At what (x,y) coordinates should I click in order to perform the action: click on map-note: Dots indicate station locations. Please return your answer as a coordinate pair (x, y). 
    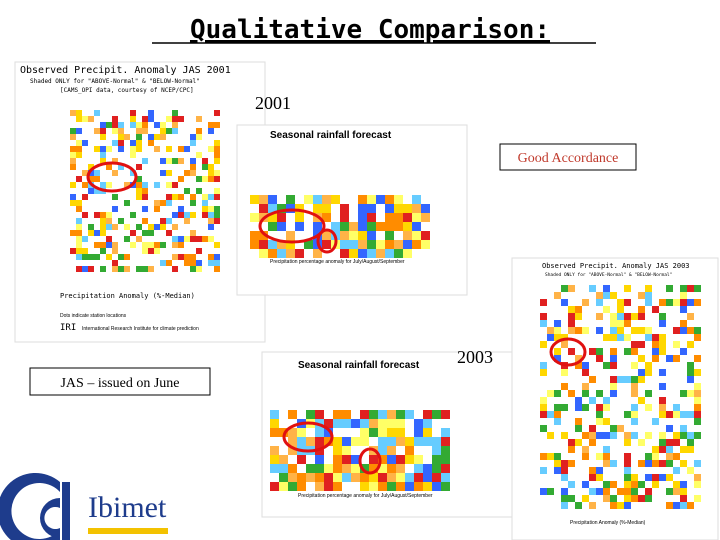
    Looking at the image, I should click on (93, 316).